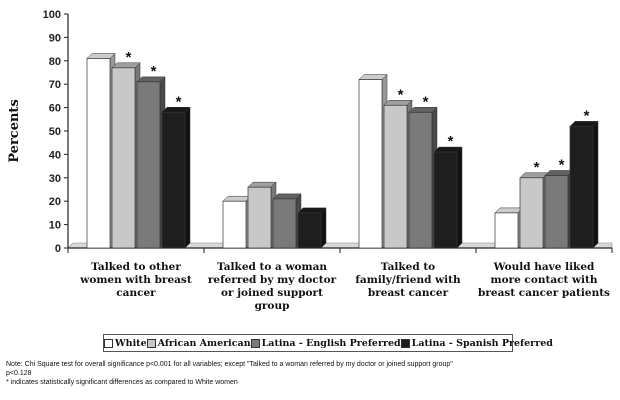 The width and height of the screenshot is (620, 400). Describe the element at coordinates (55, 155) in the screenshot. I see `y-tick-label: 40` at that location.